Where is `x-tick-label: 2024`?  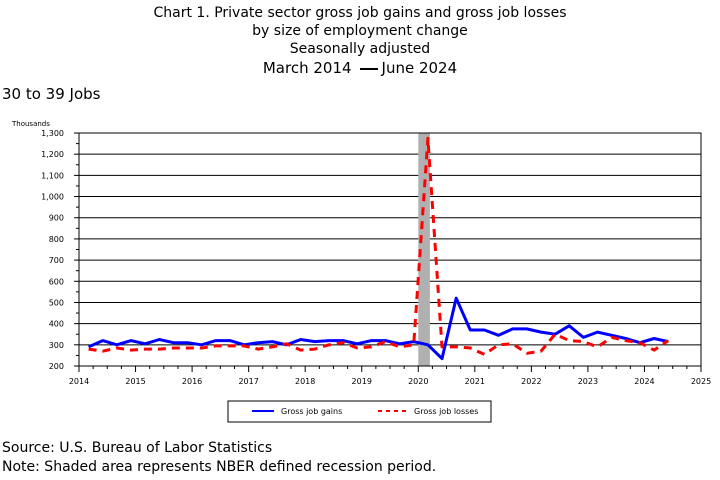
x-tick-label: 2024 is located at coordinates (644, 381).